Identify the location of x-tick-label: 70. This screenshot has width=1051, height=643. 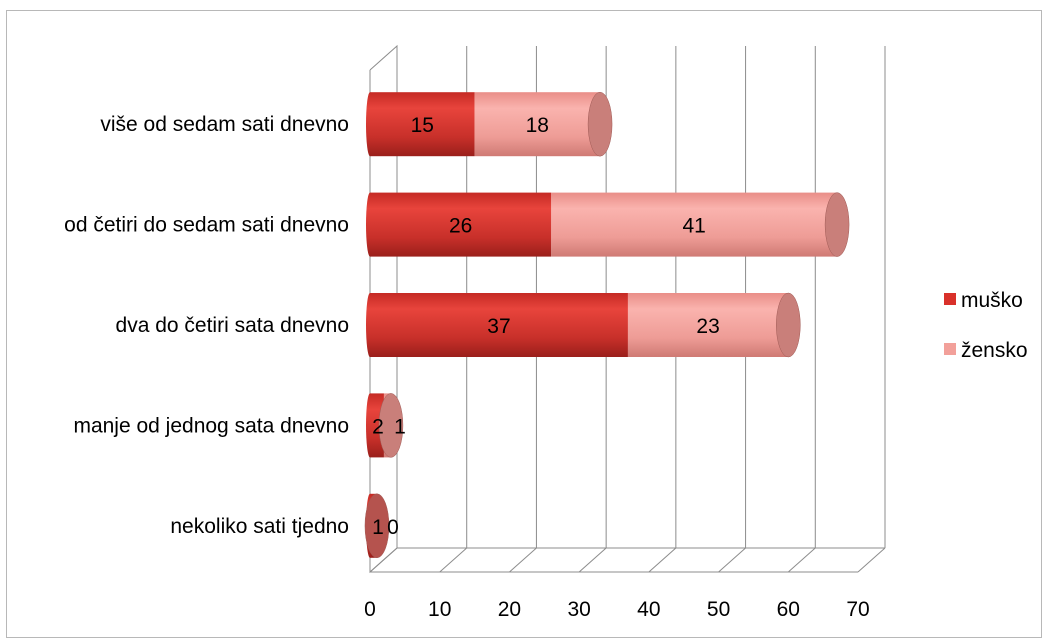
(857, 609).